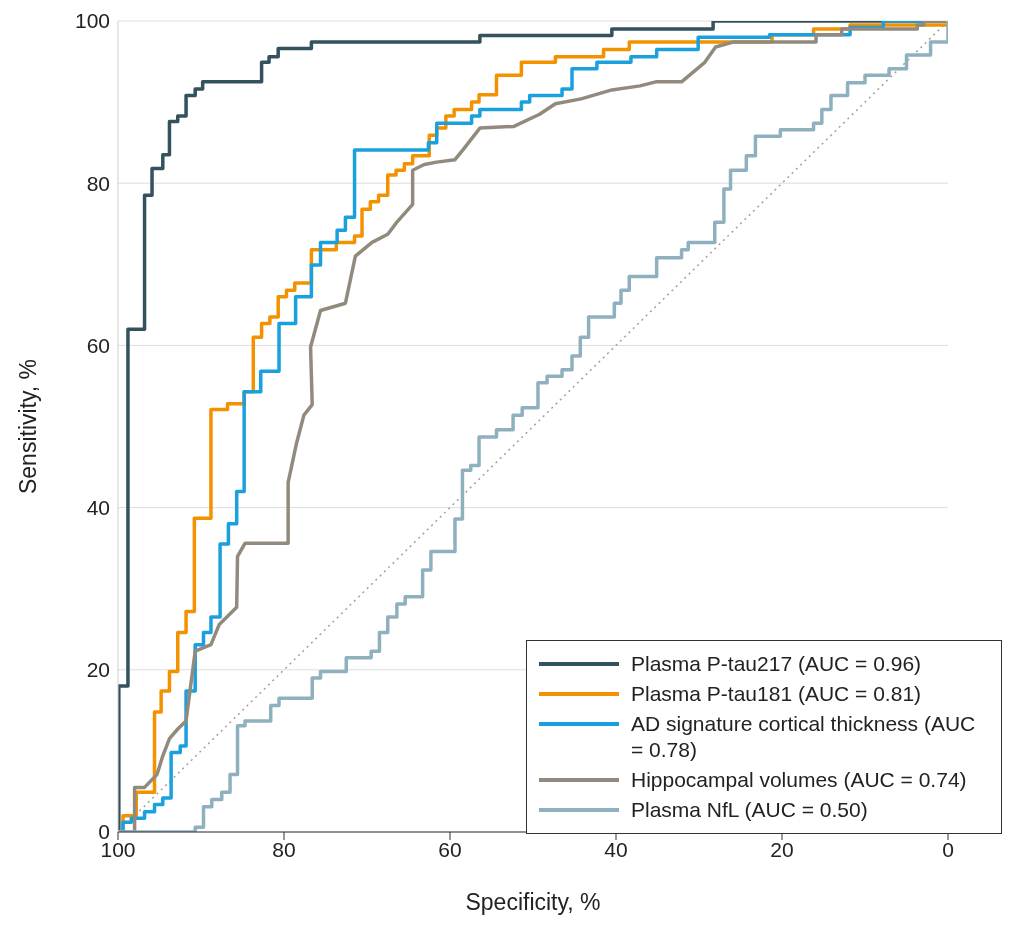 Image resolution: width=1017 pixels, height=942 pixels. What do you see at coordinates (948, 849) in the screenshot?
I see `x-tick-label: 0` at bounding box center [948, 849].